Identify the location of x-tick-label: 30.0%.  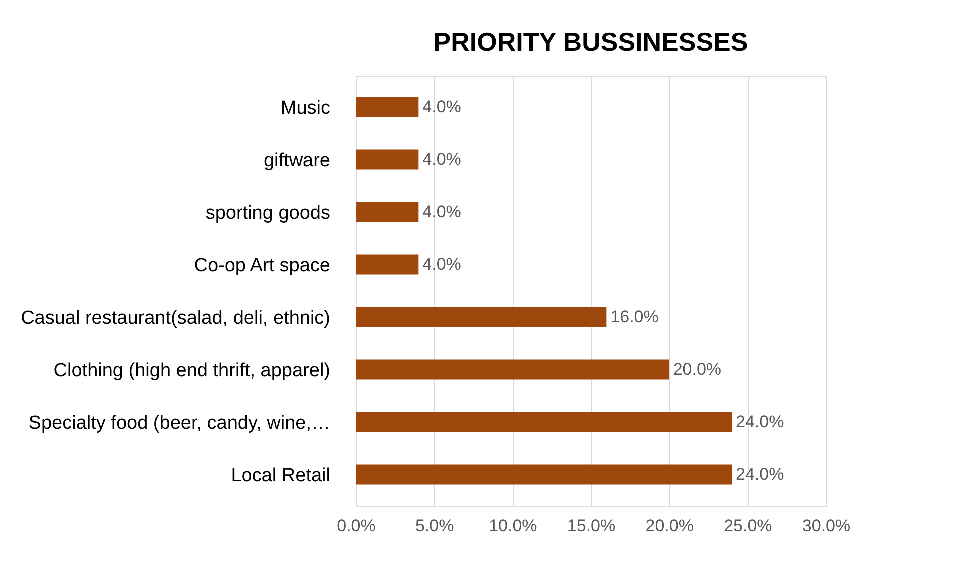
(826, 526).